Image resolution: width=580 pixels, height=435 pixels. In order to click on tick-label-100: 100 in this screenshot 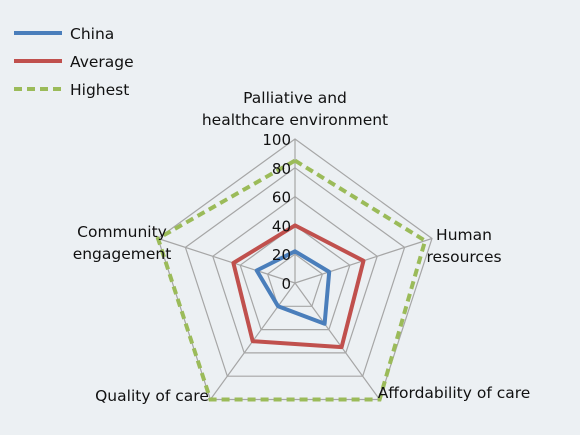, I will do `click(276, 140)`.